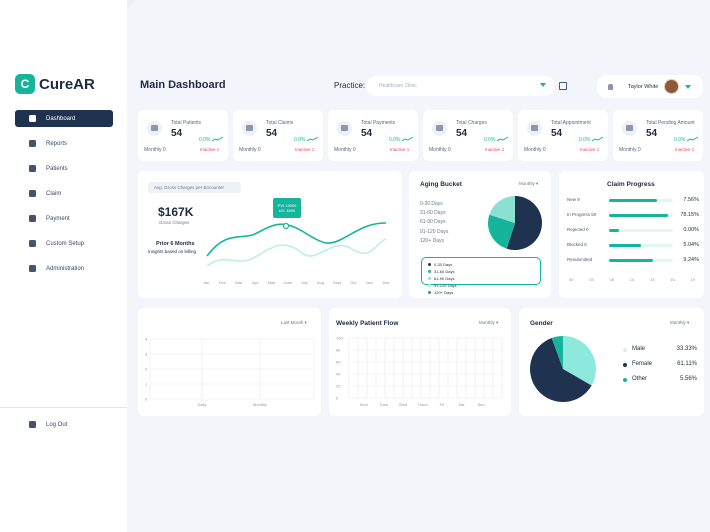 This screenshot has width=710, height=532. What do you see at coordinates (403, 404) in the screenshot?
I see `x-tick-label: Wed` at bounding box center [403, 404].